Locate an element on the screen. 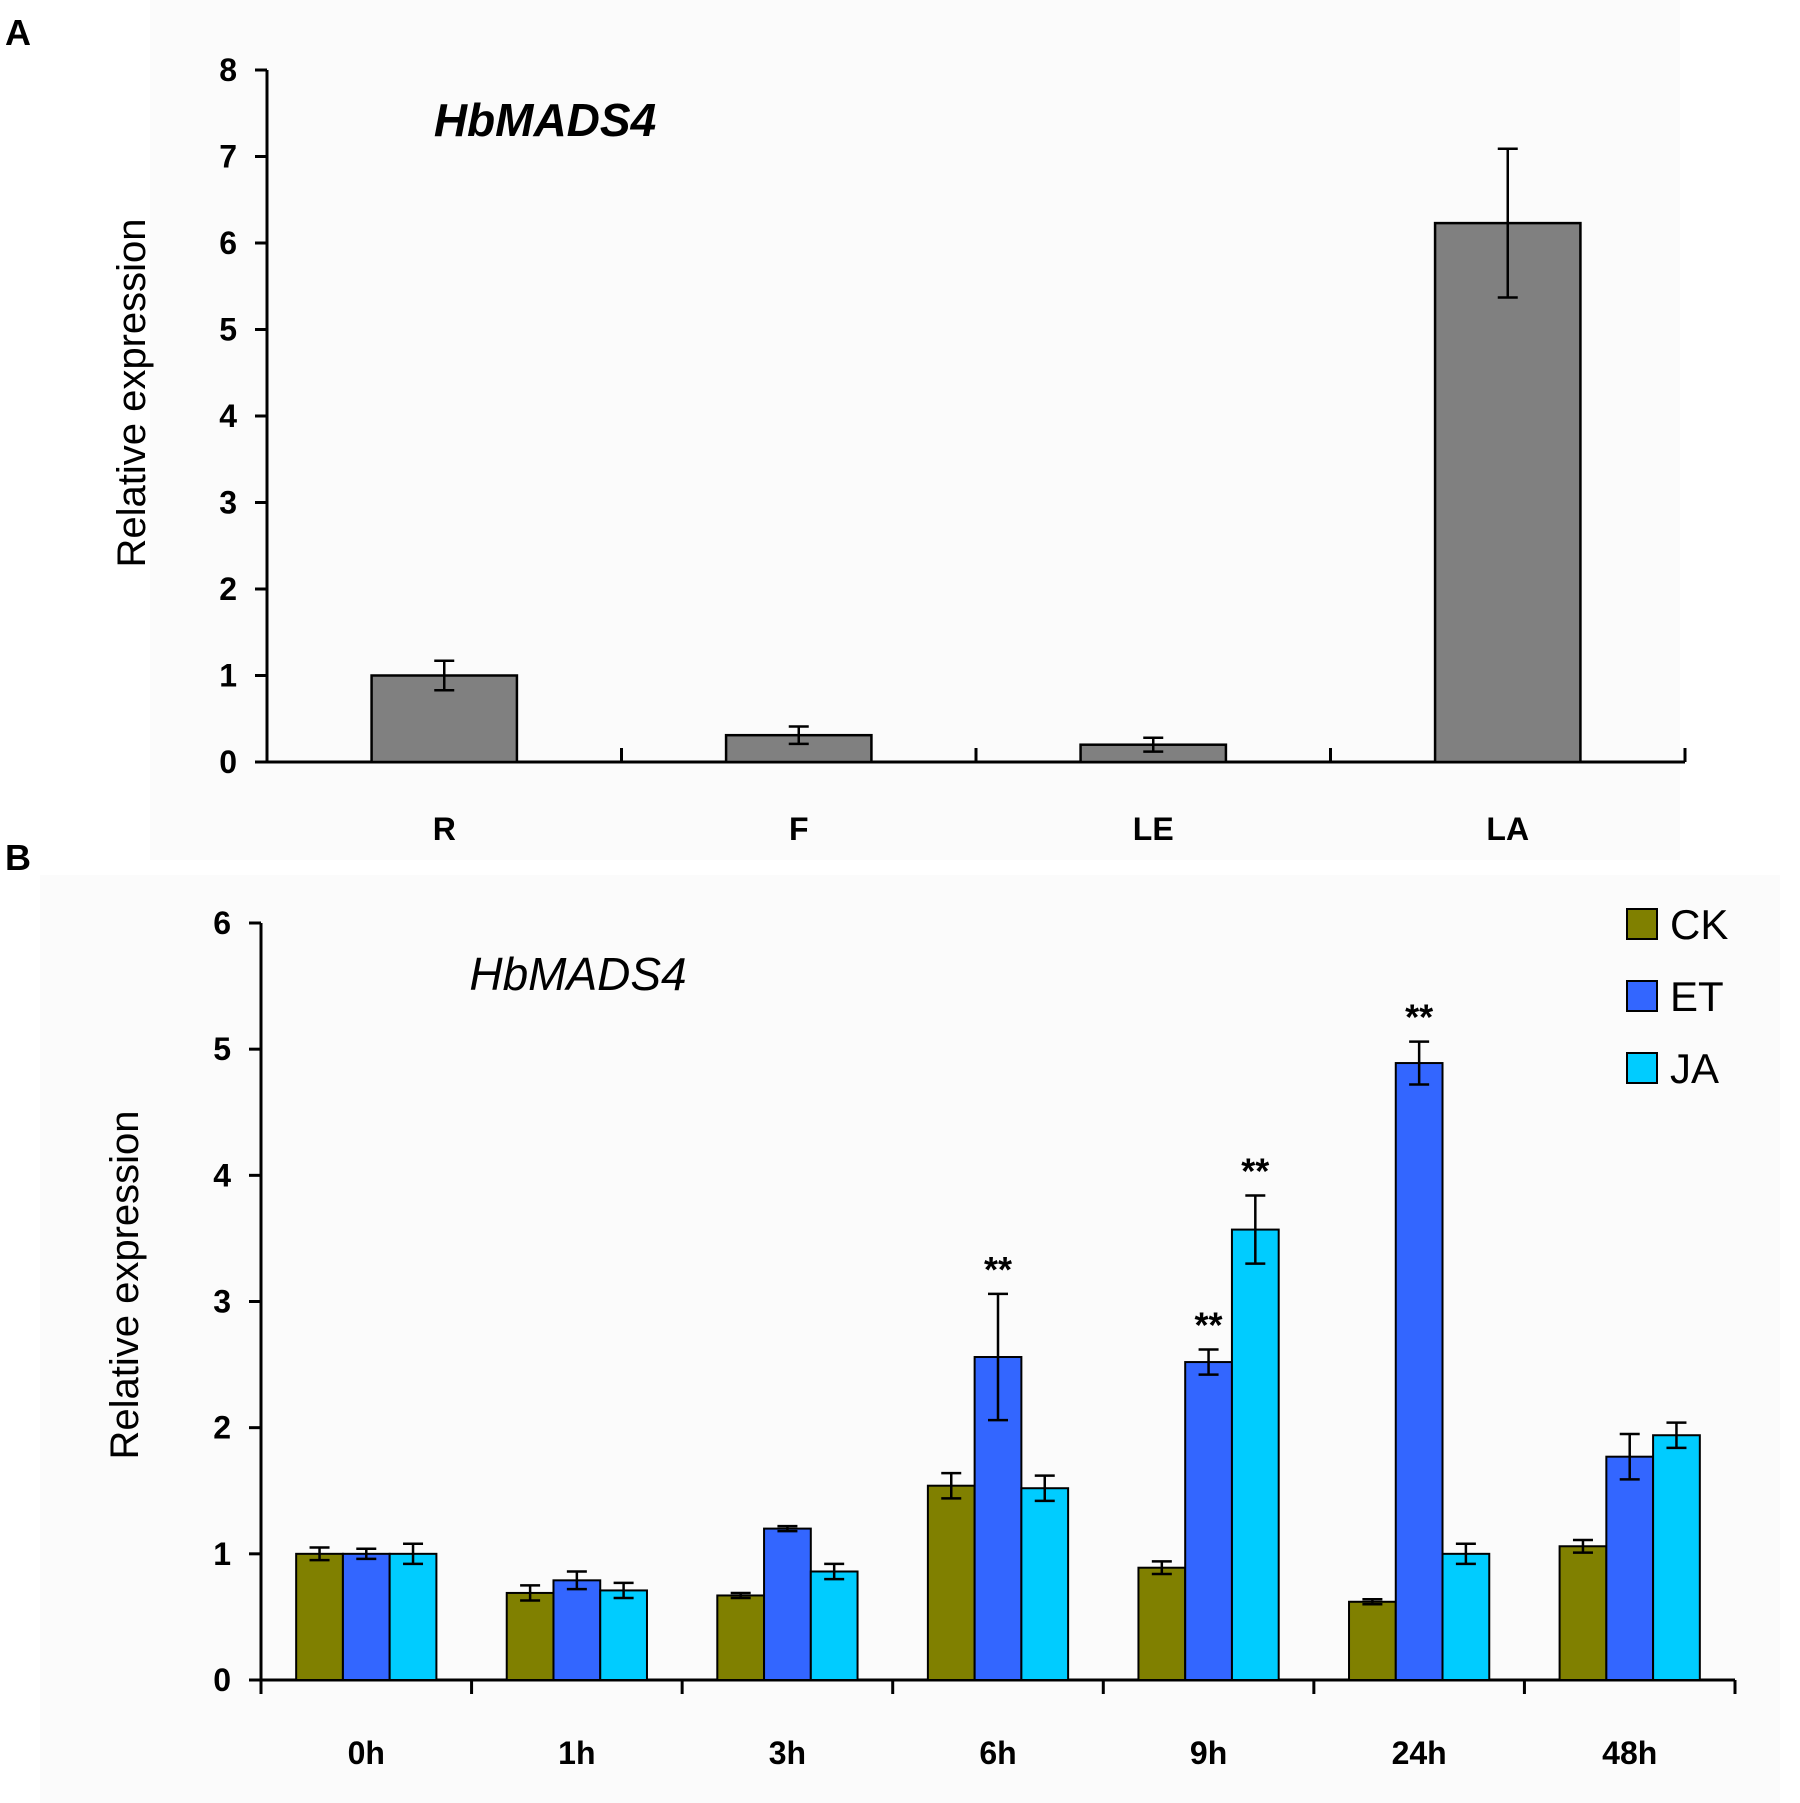 The image size is (1800, 1803). panel-b-x-tick-label: 0h is located at coordinates (366, 1753).